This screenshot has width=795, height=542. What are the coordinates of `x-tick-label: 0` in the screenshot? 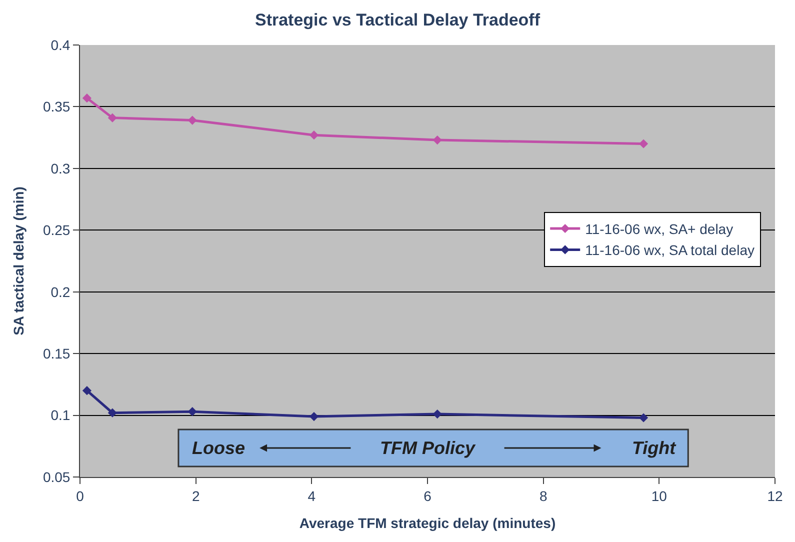 It's located at (80, 496).